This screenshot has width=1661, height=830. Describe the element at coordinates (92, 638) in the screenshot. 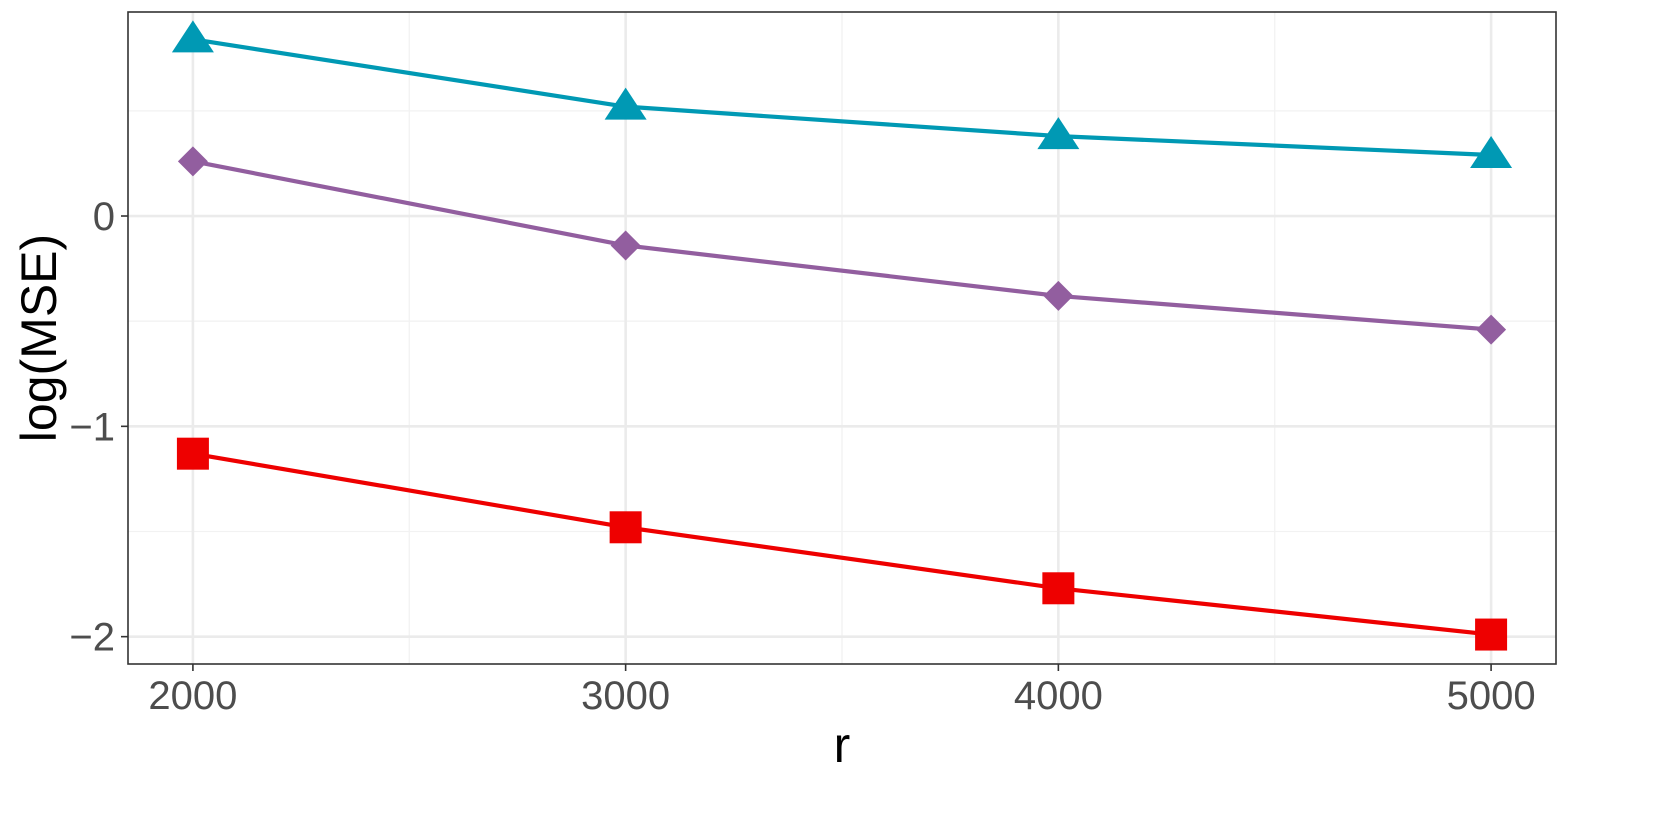

I see `y-tick-label: −2` at that location.